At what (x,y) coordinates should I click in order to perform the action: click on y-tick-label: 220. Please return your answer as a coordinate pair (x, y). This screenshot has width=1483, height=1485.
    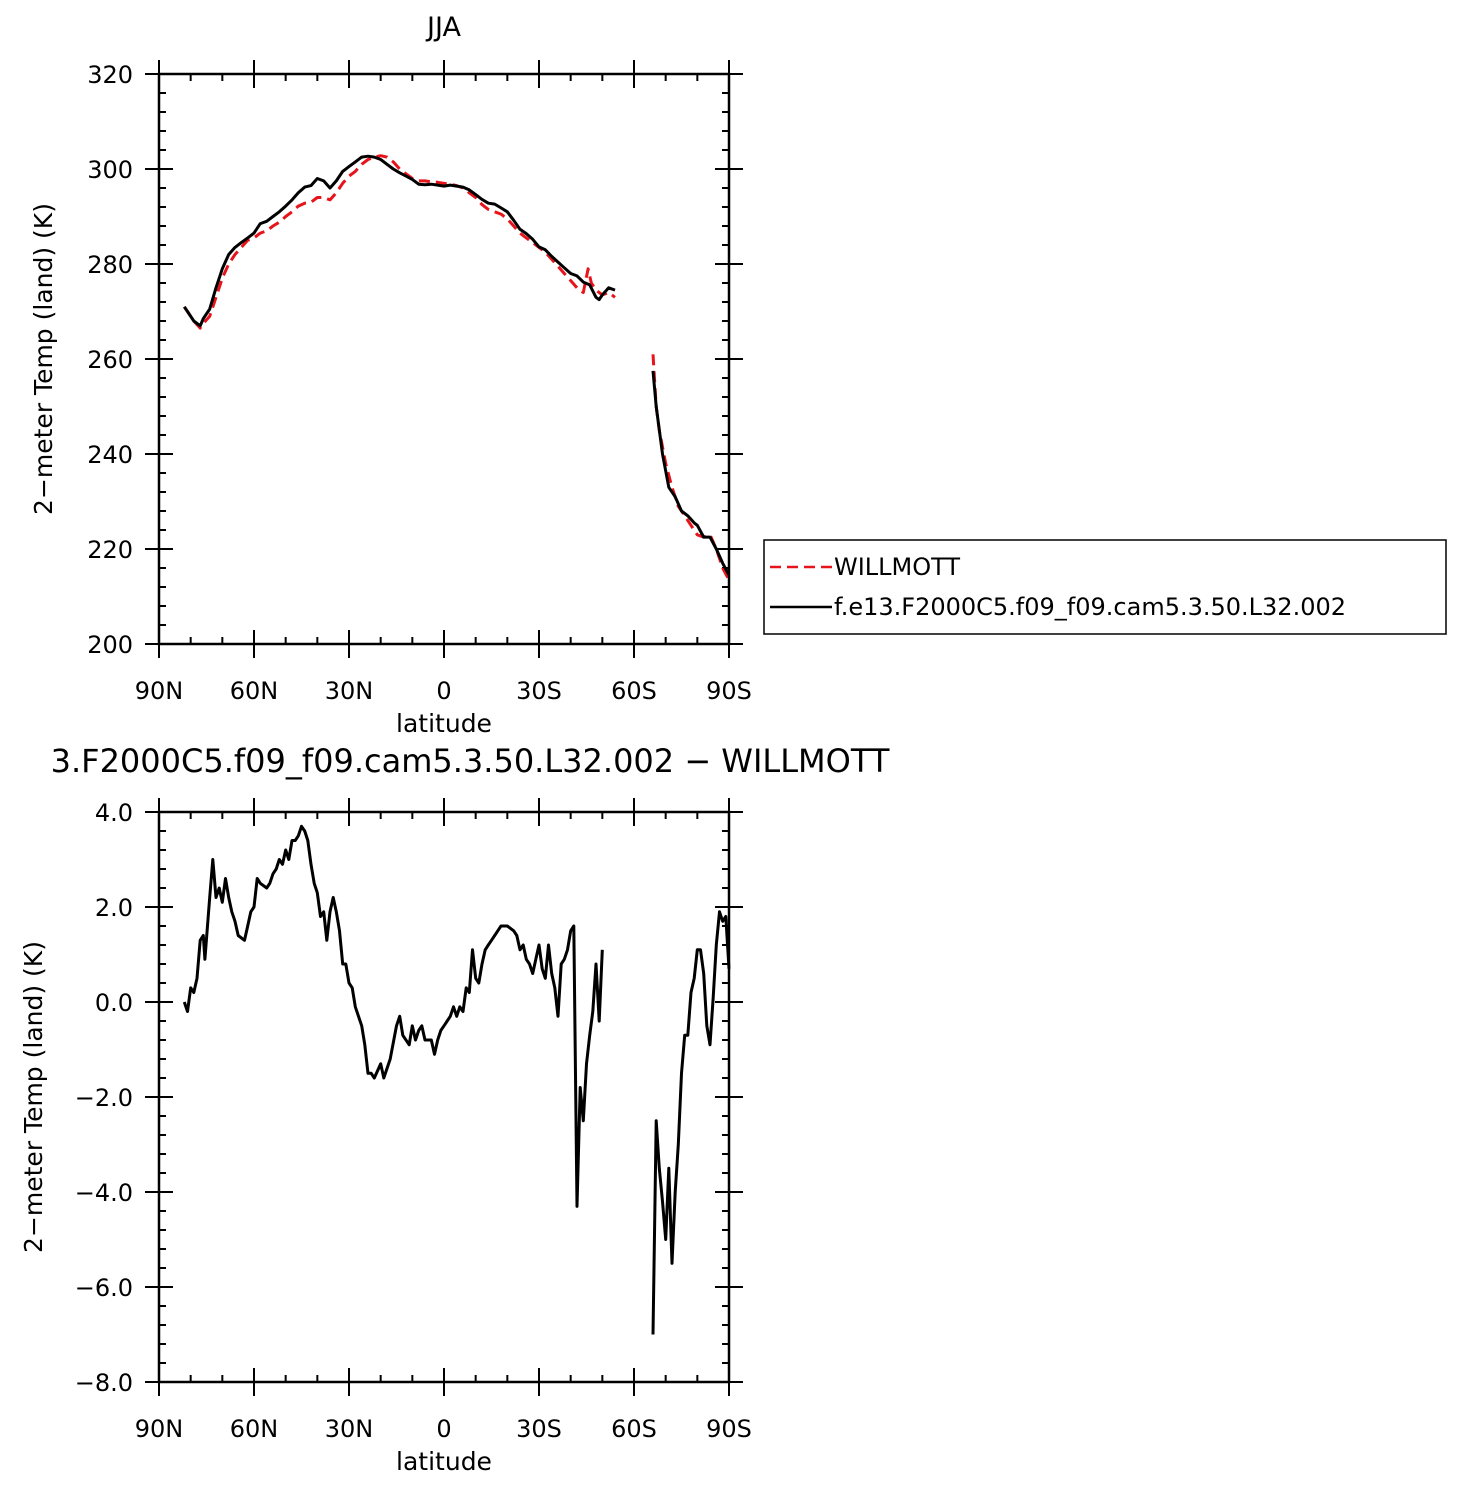
    Looking at the image, I should click on (110, 550).